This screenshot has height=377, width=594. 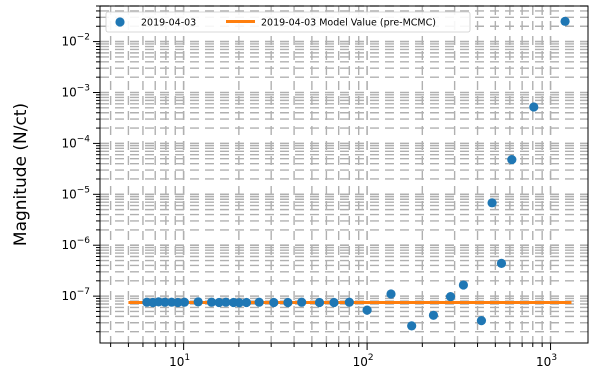 What do you see at coordinates (546, 361) in the screenshot?
I see `x-tick-label: 10³` at bounding box center [546, 361].